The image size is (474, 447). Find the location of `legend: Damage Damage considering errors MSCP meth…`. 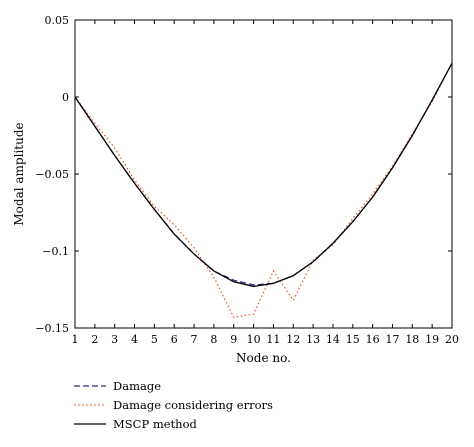

legend: Damage Damage considering errors MSCP meth… is located at coordinates (173, 405).